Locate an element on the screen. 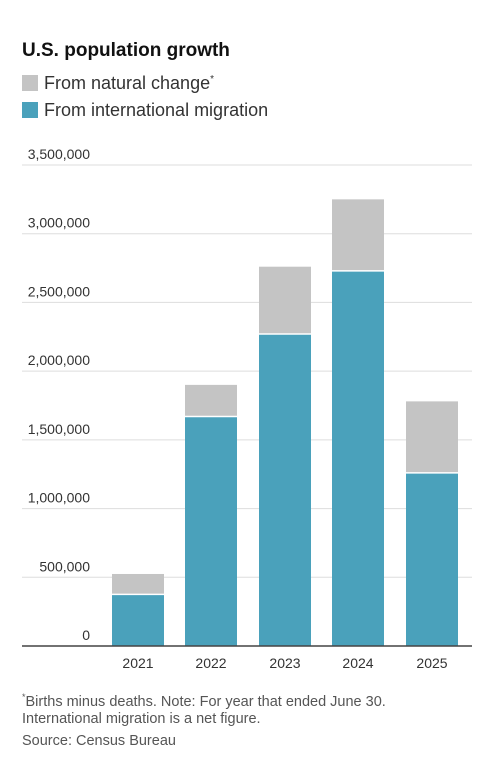 This screenshot has height=775, width=500. y-tick-label: 2,000,000 is located at coordinates (59, 360).